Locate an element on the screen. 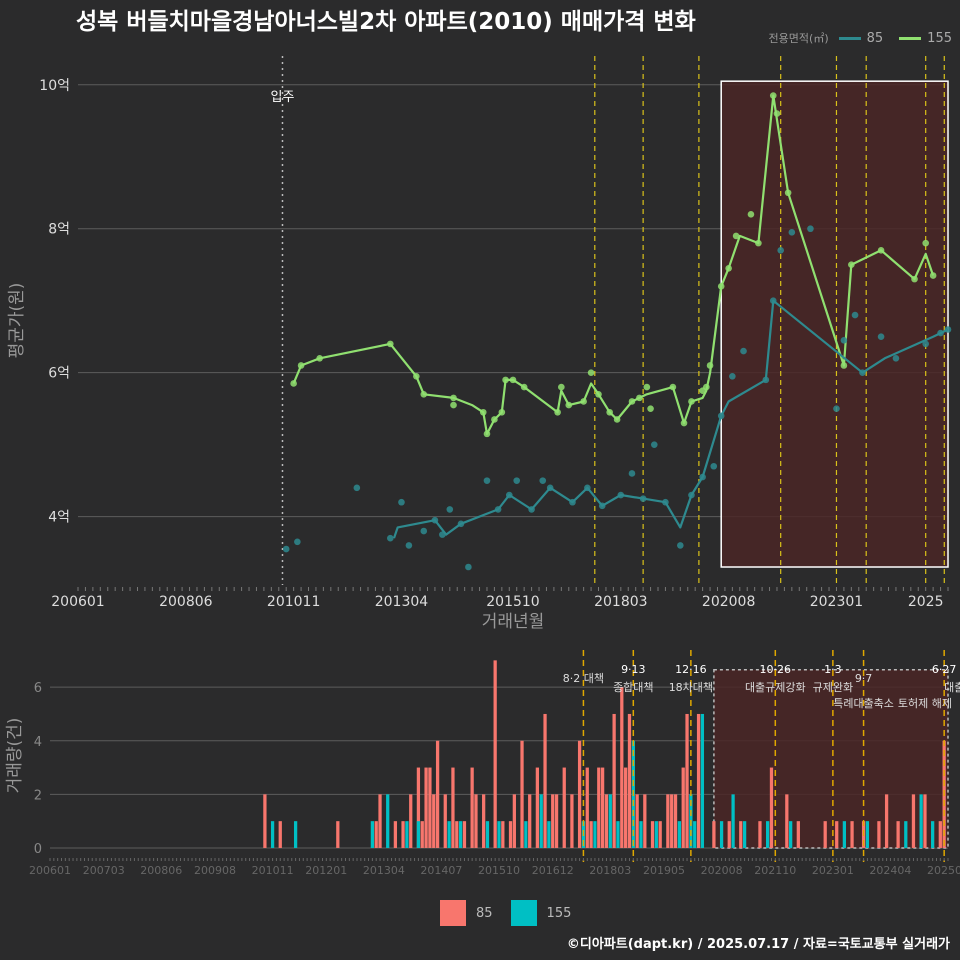  policy-date: 12·16 is located at coordinates (691, 669).